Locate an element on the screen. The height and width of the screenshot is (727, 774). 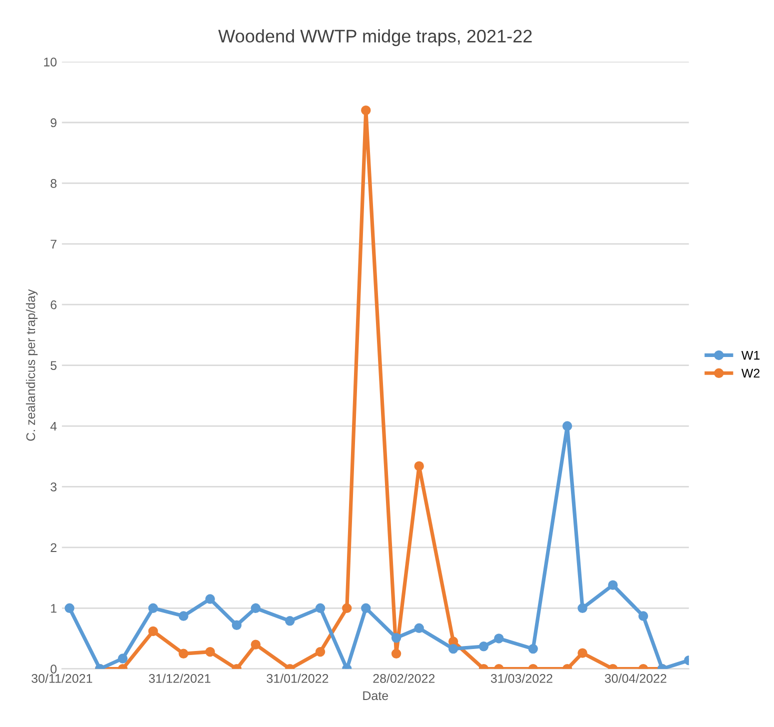
chart-title: Woodend WWTP midge traps, 2021-22 is located at coordinates (375, 37).